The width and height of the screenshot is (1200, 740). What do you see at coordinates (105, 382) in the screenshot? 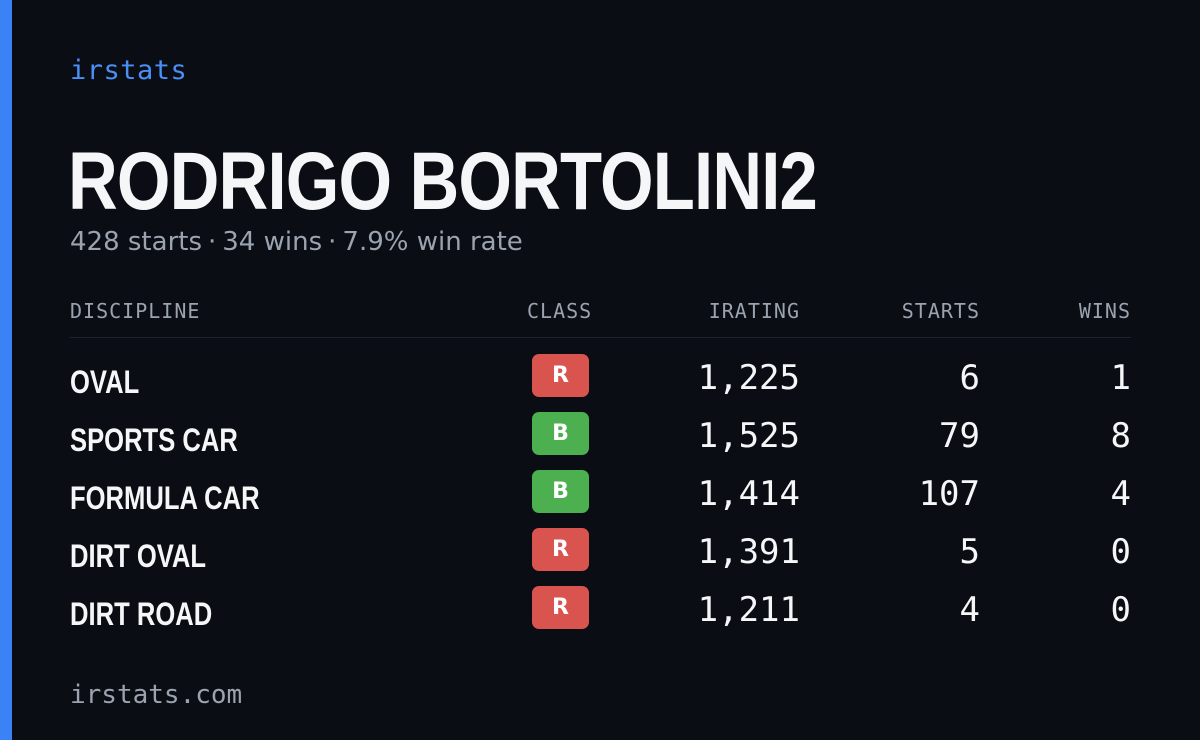
I see `row-discipline: OVAL` at bounding box center [105, 382].